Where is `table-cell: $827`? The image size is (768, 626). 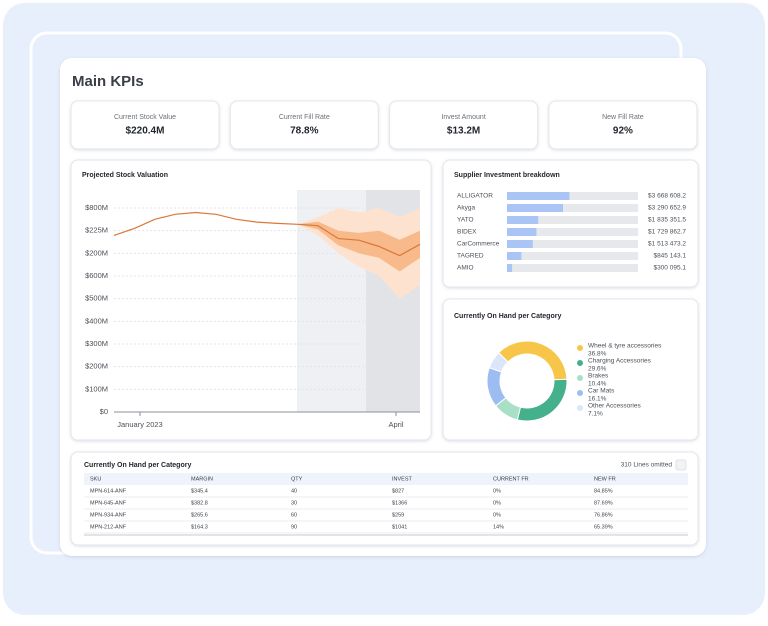
table-cell: $827 is located at coordinates (398, 491).